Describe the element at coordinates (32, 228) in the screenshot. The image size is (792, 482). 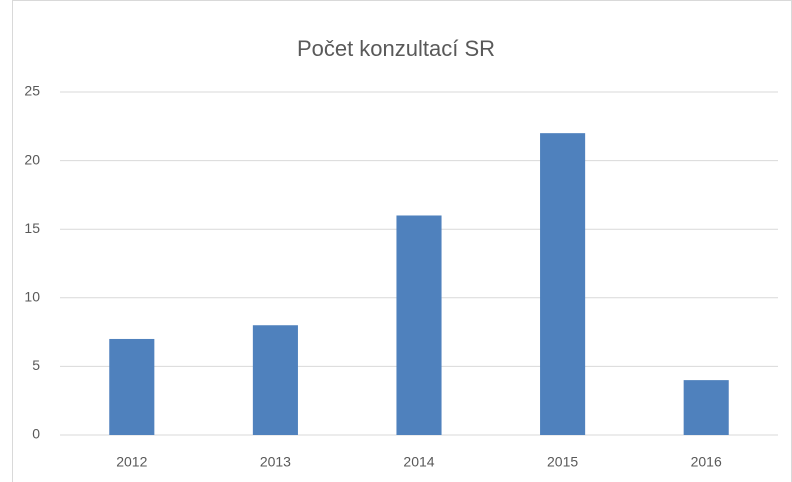
I see `y-tick-label: 15` at that location.